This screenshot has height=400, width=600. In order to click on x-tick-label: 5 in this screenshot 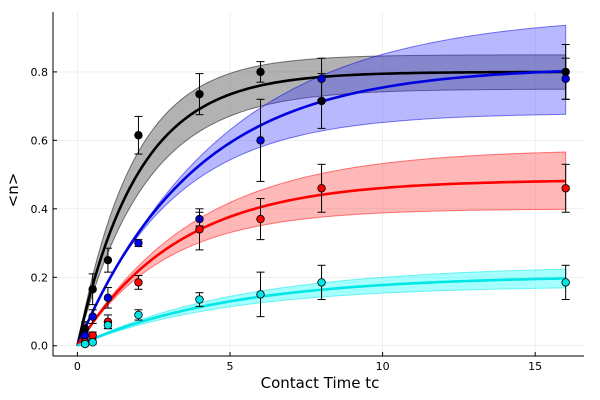, I will do `click(230, 366)`.